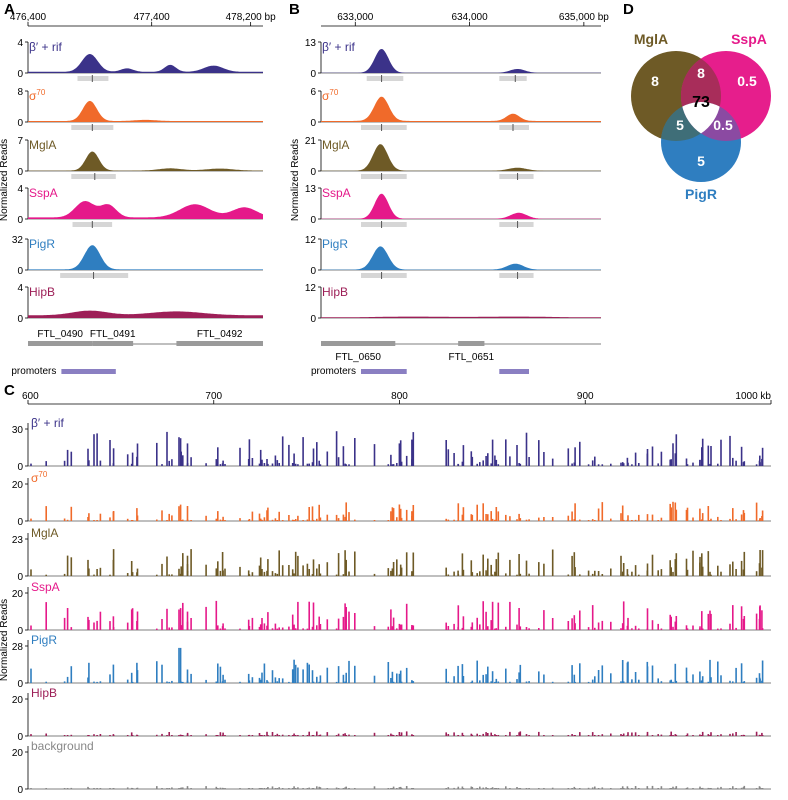 Image resolution: width=788 pixels, height=800 pixels. I want to click on track-hipb: 4 0 HipB, so click(140, 304).